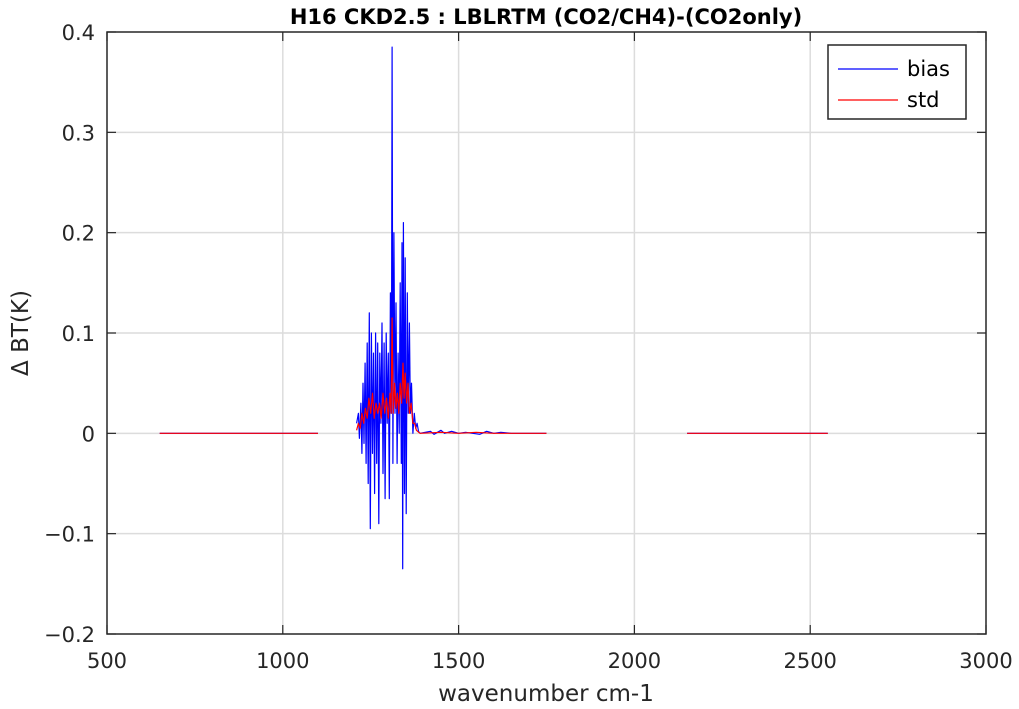  I want to click on chart-title: H16 CKD2.5 : LBLRTM (CO2/CH4)-(CO2only), so click(546, 17).